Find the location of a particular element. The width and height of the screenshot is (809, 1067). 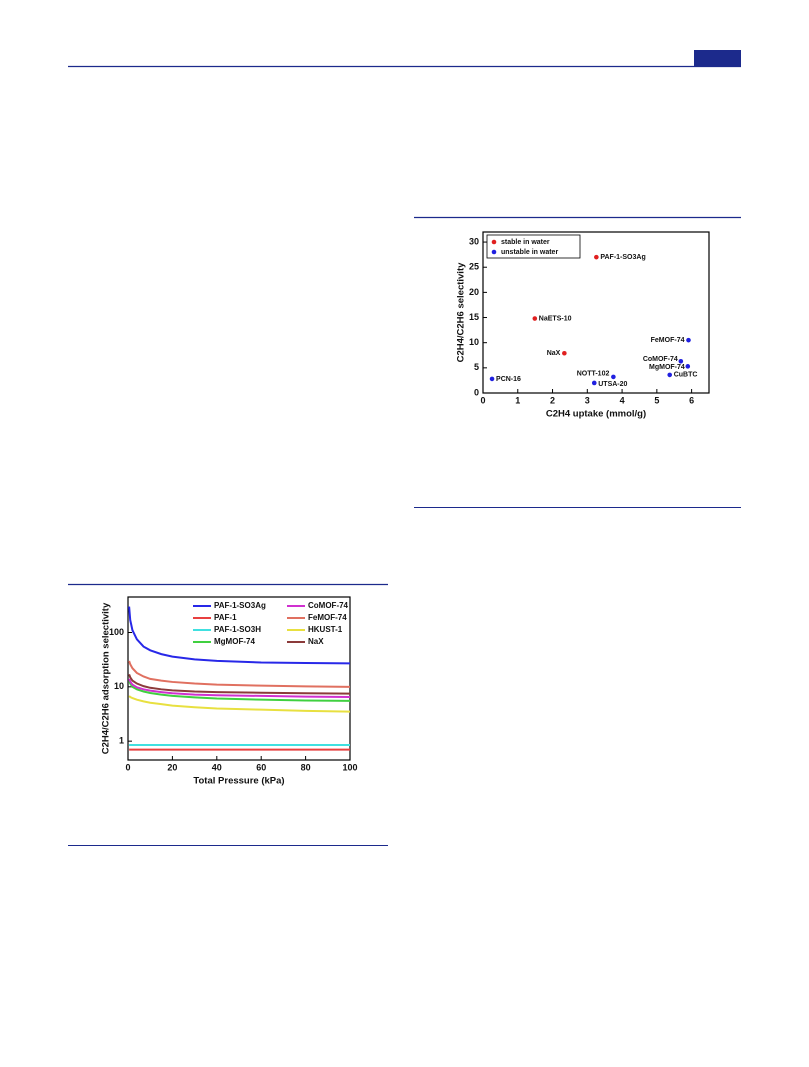

legend-box is located at coordinates (533, 246).